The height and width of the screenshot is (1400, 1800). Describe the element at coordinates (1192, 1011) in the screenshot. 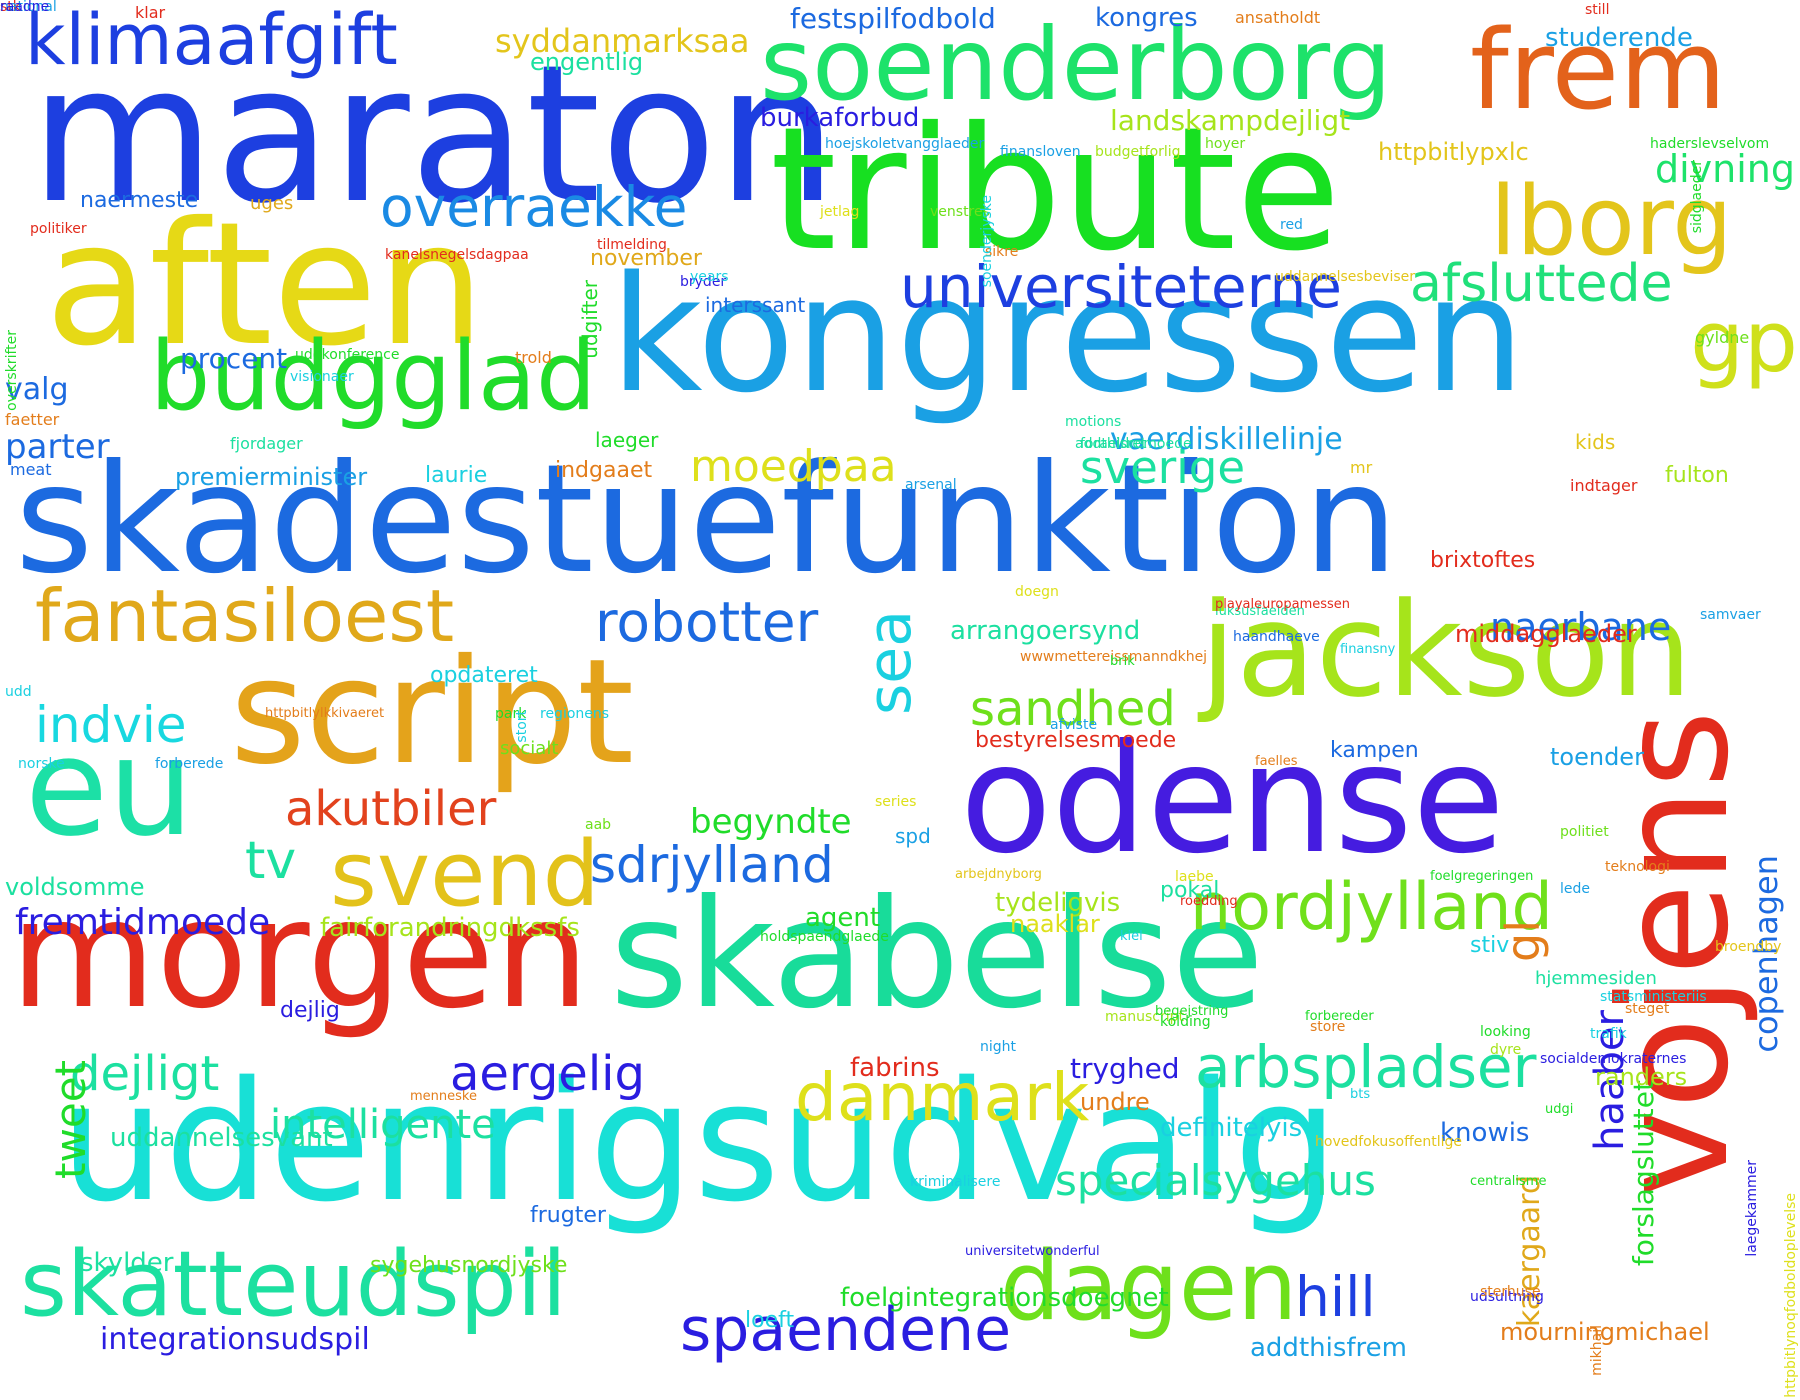

I see `cloud-word: begejstring` at that location.